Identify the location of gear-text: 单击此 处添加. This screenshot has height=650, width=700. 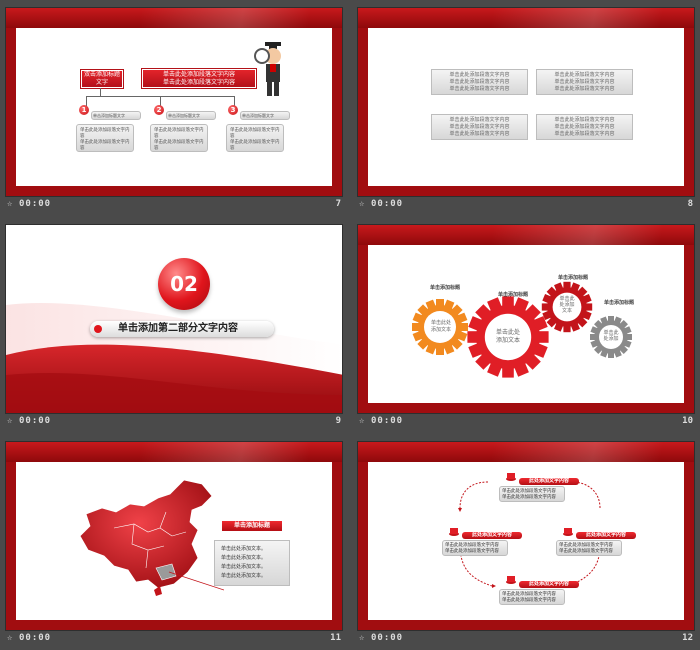
(611, 336).